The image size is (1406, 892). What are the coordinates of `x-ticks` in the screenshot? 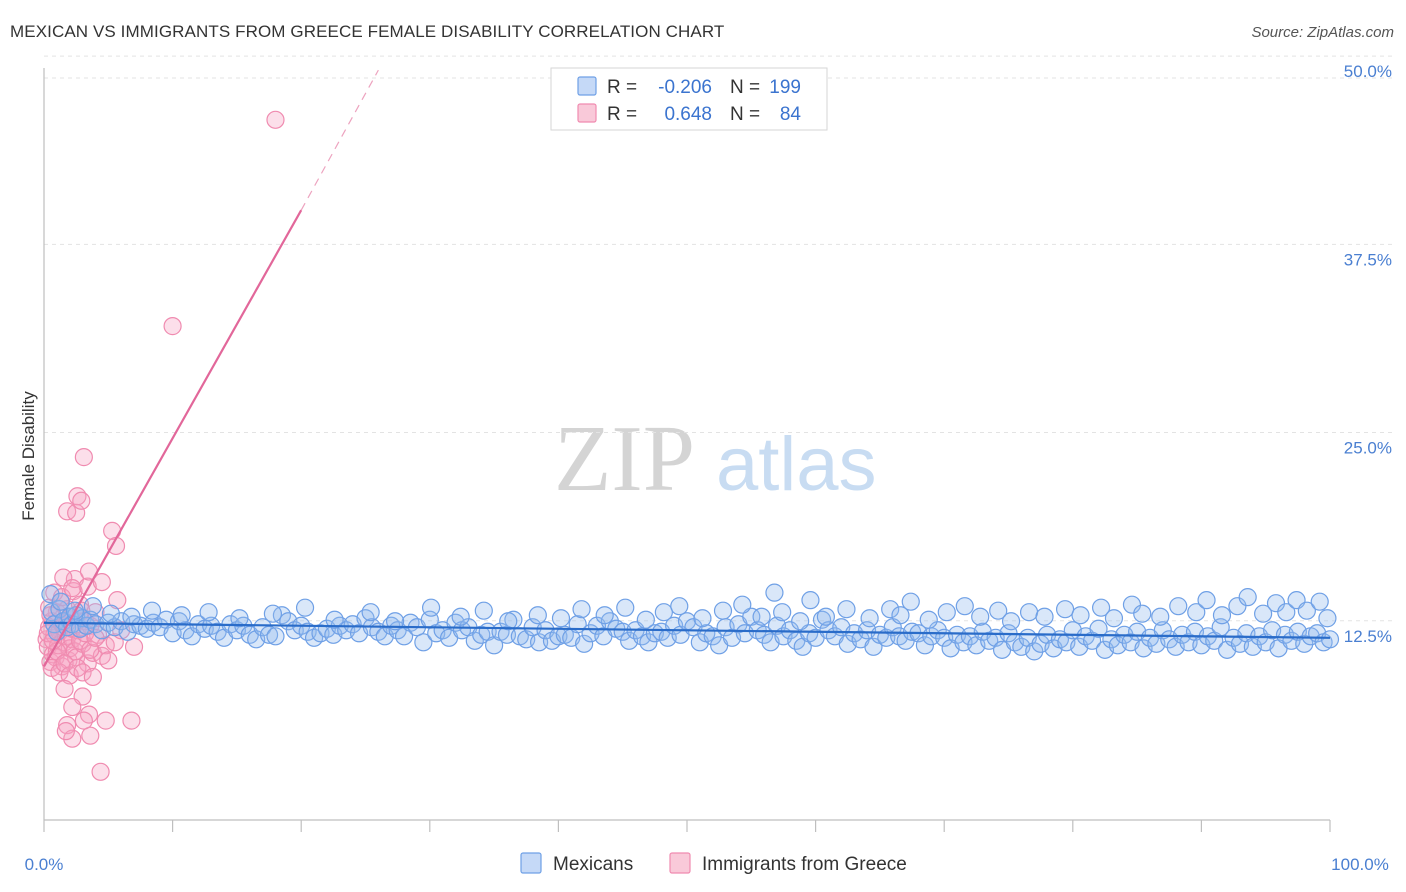 It's located at (687, 826).